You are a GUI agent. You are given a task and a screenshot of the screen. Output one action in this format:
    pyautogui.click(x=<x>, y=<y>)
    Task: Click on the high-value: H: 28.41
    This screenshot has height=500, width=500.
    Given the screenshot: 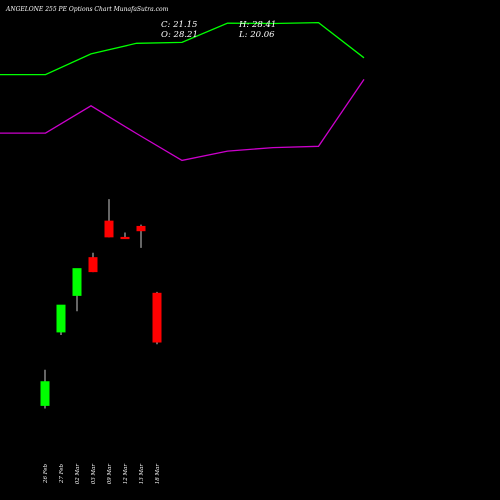 What is the action you would take?
    pyautogui.click(x=258, y=25)
    